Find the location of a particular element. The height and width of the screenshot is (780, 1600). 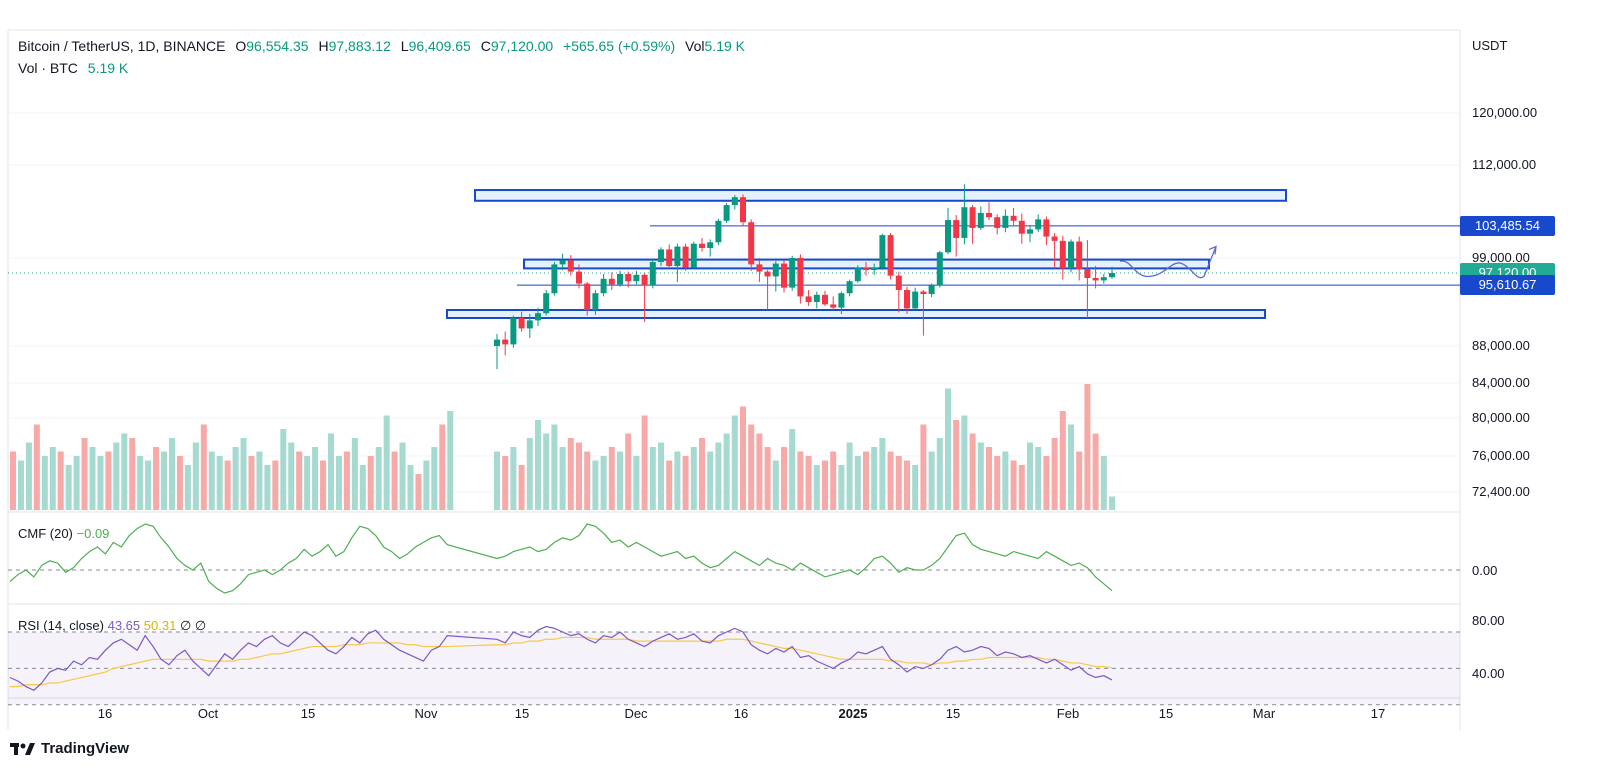

time-axis-label-1: Oct is located at coordinates (208, 713).